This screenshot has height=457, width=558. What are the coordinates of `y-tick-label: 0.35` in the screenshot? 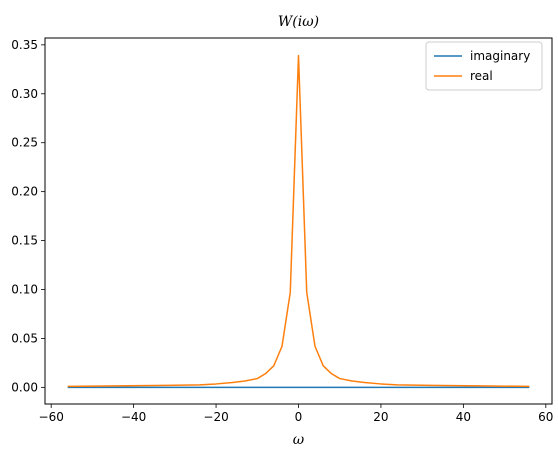 It's located at (24, 45).